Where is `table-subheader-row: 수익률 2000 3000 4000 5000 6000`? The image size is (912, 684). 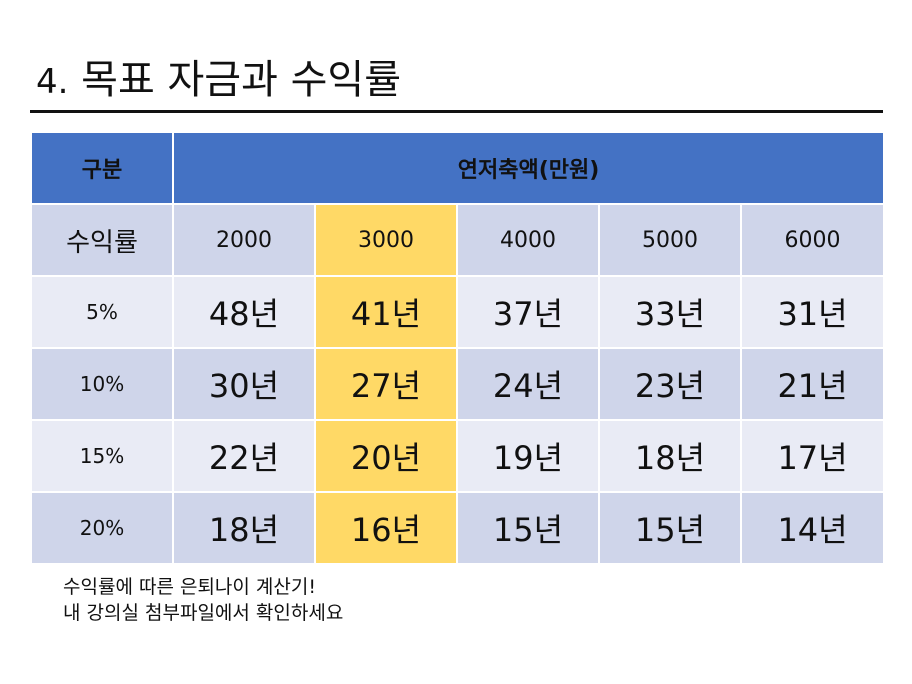
table-subheader-row: 수익률 2000 3000 4000 5000 6000 is located at coordinates (458, 240).